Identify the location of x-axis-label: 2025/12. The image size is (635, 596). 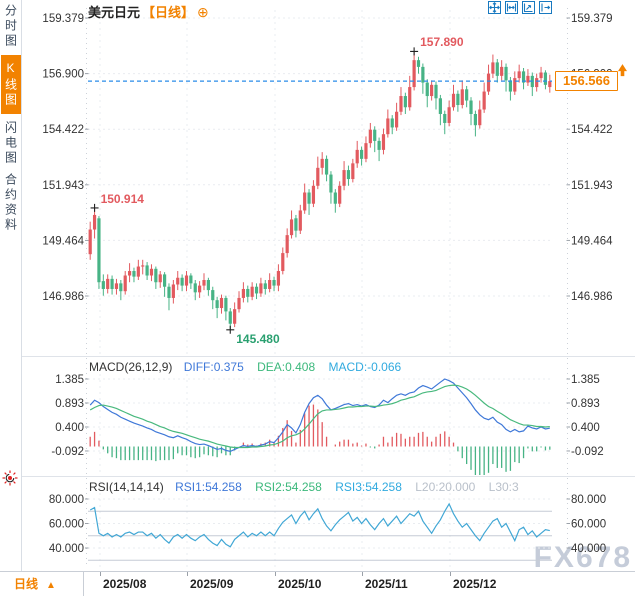
(475, 584).